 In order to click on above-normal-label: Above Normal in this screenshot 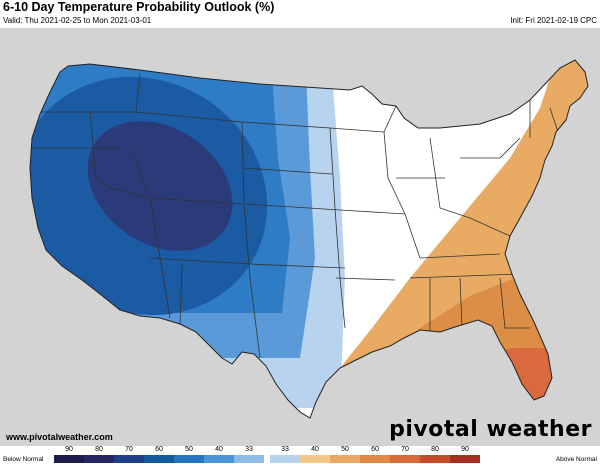, I will do `click(576, 459)`.